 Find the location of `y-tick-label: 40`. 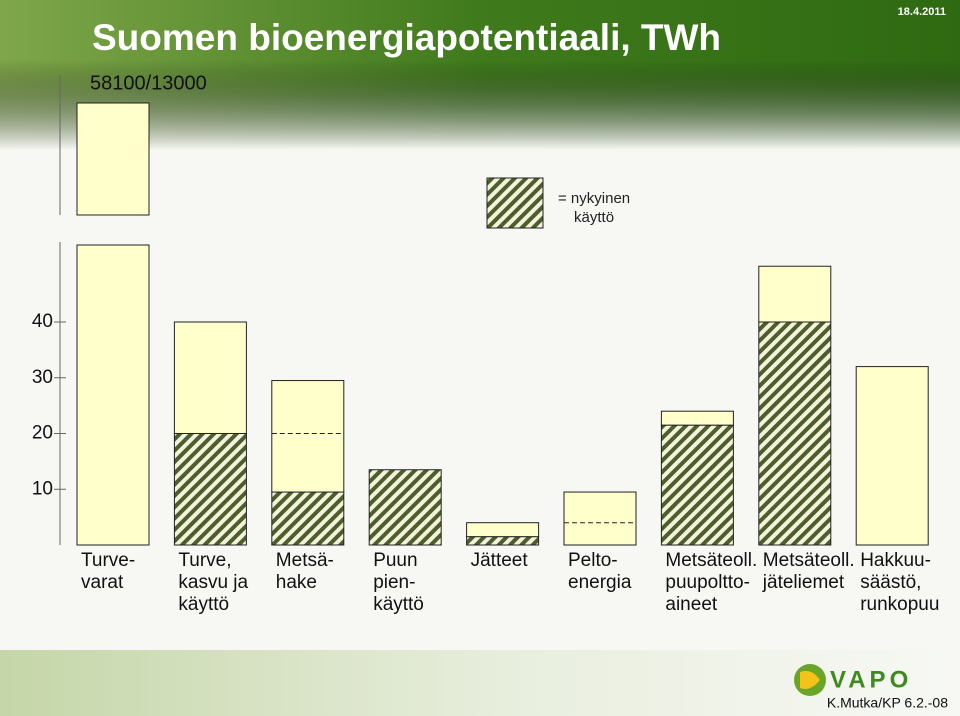

y-tick-label: 40 is located at coordinates (42, 321).